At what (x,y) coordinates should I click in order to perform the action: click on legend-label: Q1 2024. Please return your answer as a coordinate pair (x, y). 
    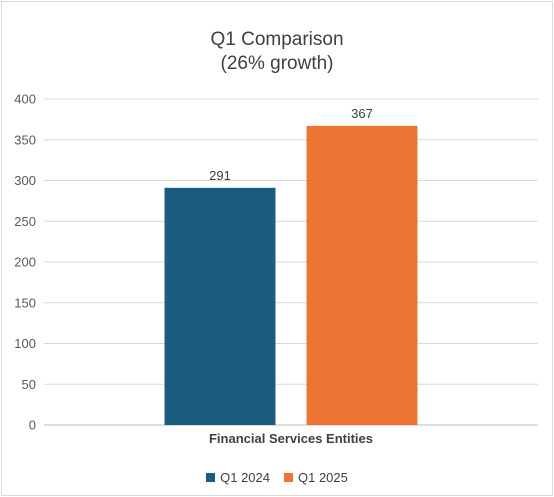
    Looking at the image, I should click on (245, 477).